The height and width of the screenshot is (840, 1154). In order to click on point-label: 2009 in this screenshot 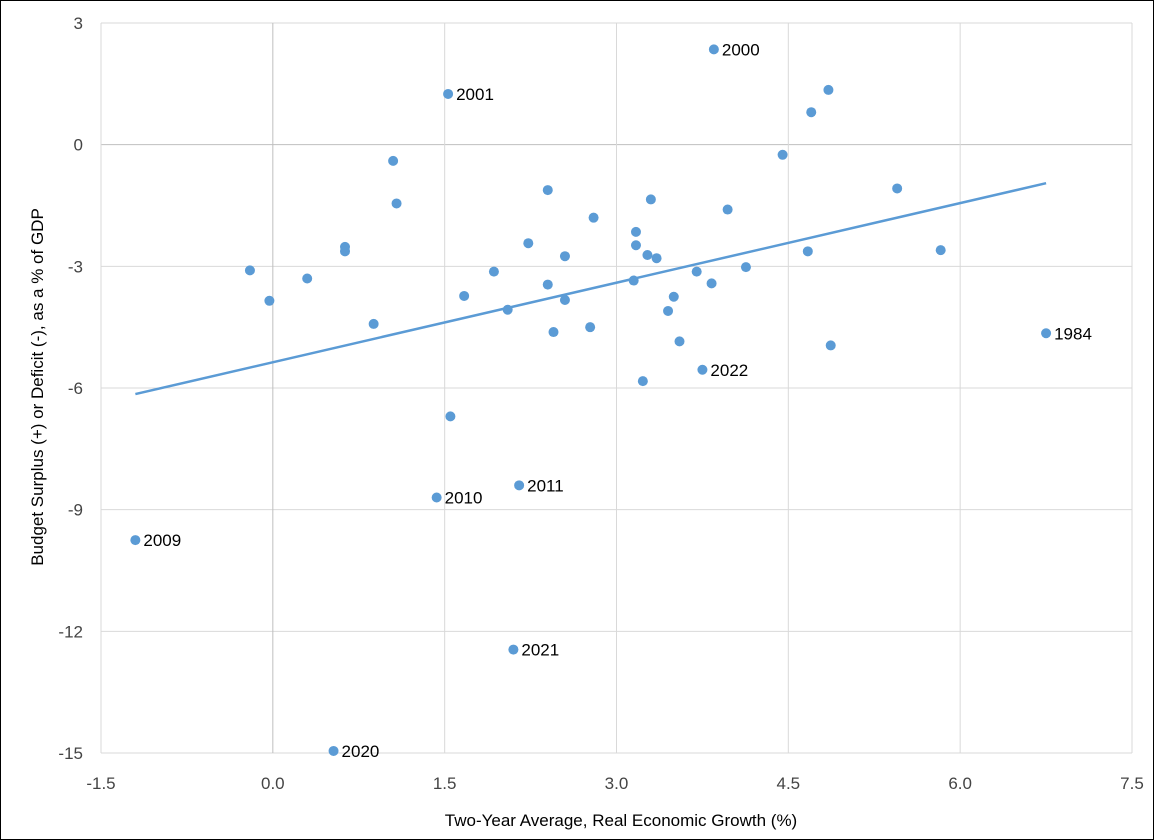, I will do `click(162, 540)`.